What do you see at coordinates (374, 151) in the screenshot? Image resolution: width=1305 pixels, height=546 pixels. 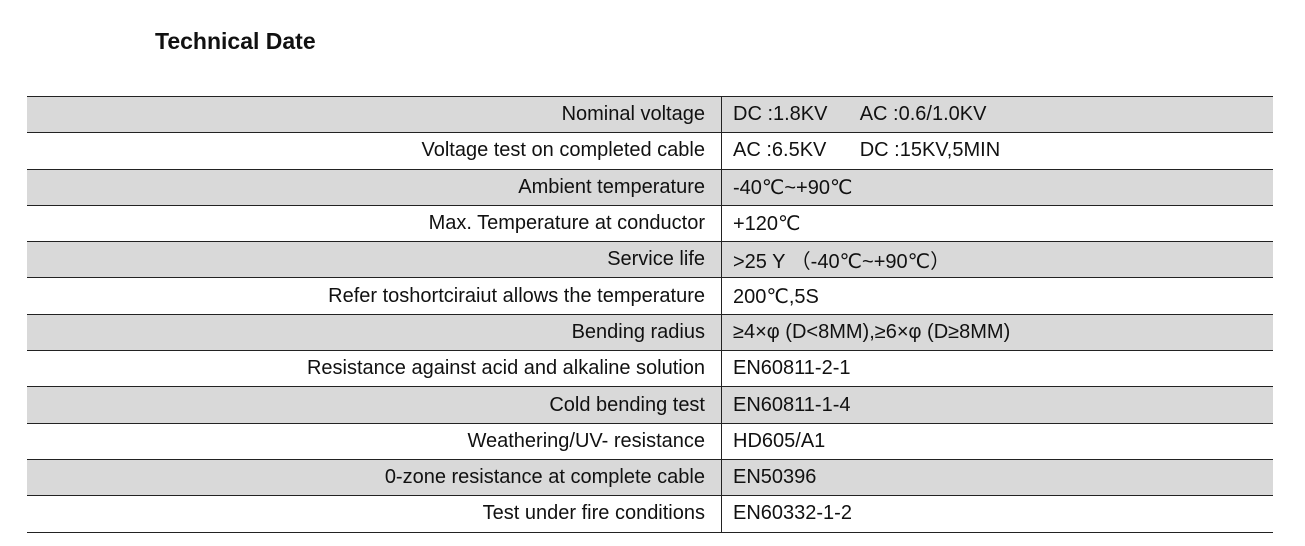 I see `property-name: Voltage test on completed cable` at bounding box center [374, 151].